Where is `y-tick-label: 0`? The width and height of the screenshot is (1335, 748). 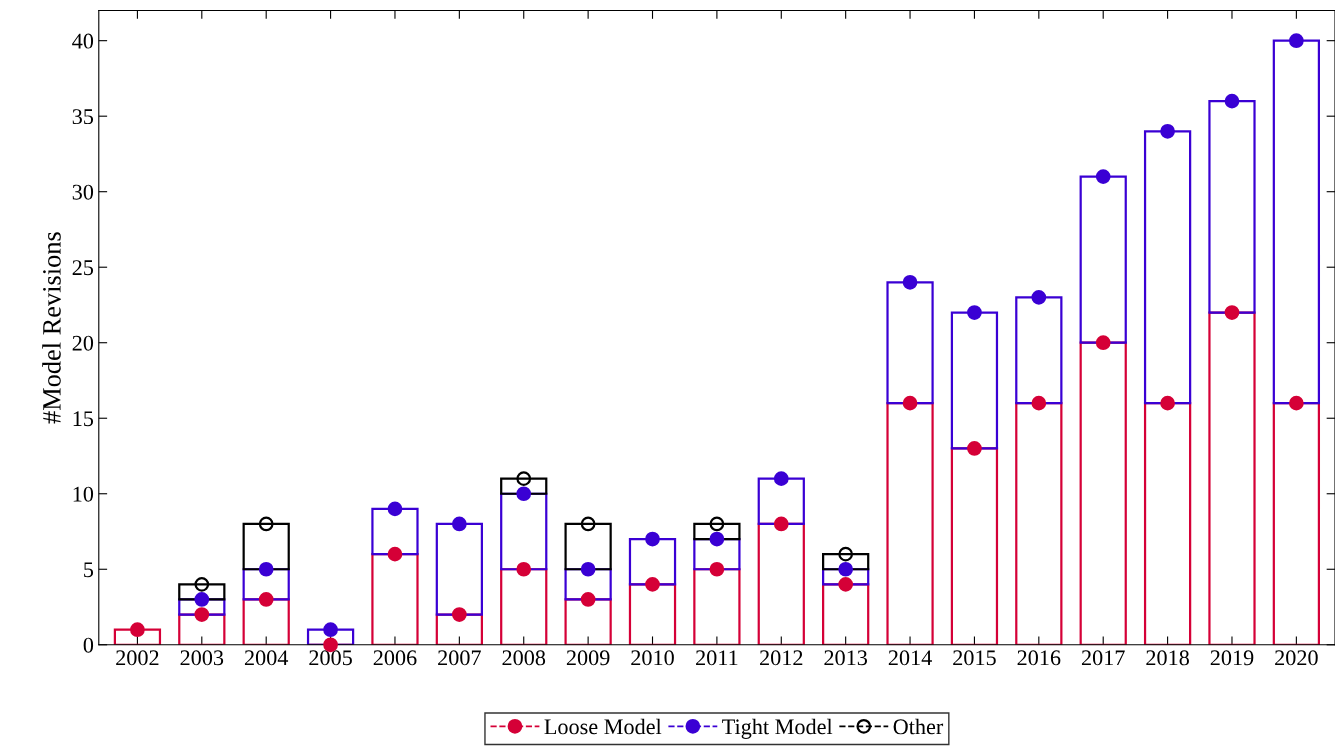
y-tick-label: 0 is located at coordinates (88, 645).